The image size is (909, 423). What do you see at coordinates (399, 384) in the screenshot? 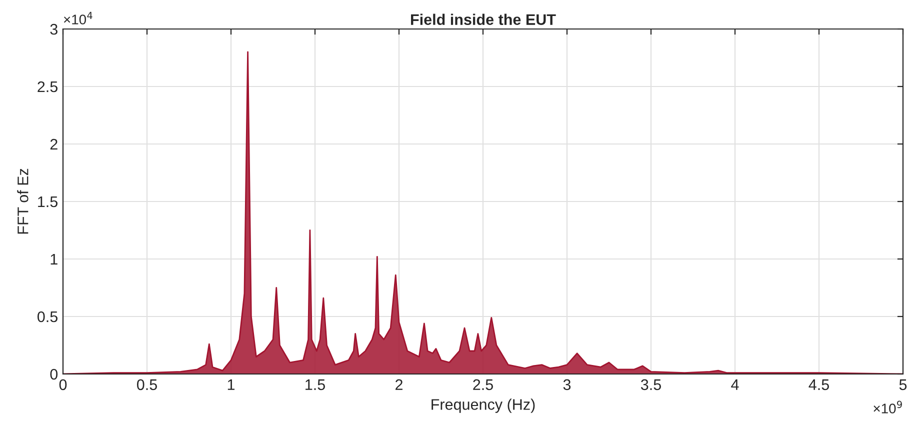
I see `x-tick-label: 2` at bounding box center [399, 384].